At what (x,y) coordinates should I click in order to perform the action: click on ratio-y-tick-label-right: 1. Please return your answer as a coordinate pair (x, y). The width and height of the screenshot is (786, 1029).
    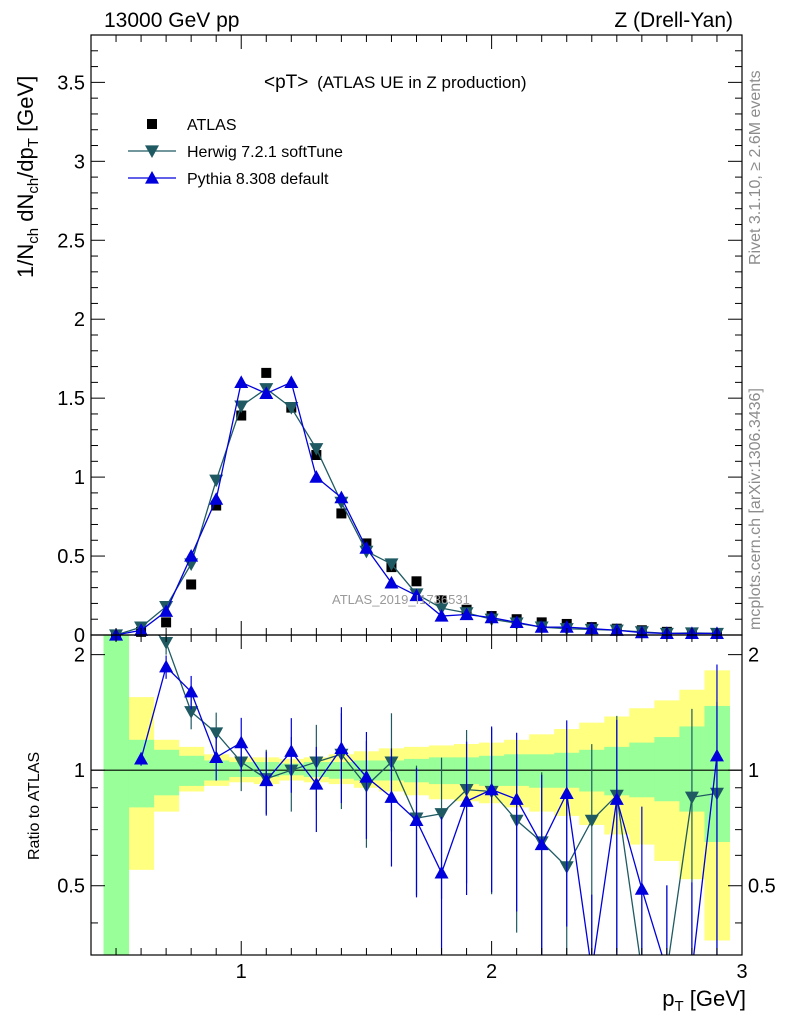
    Looking at the image, I should click on (753, 771).